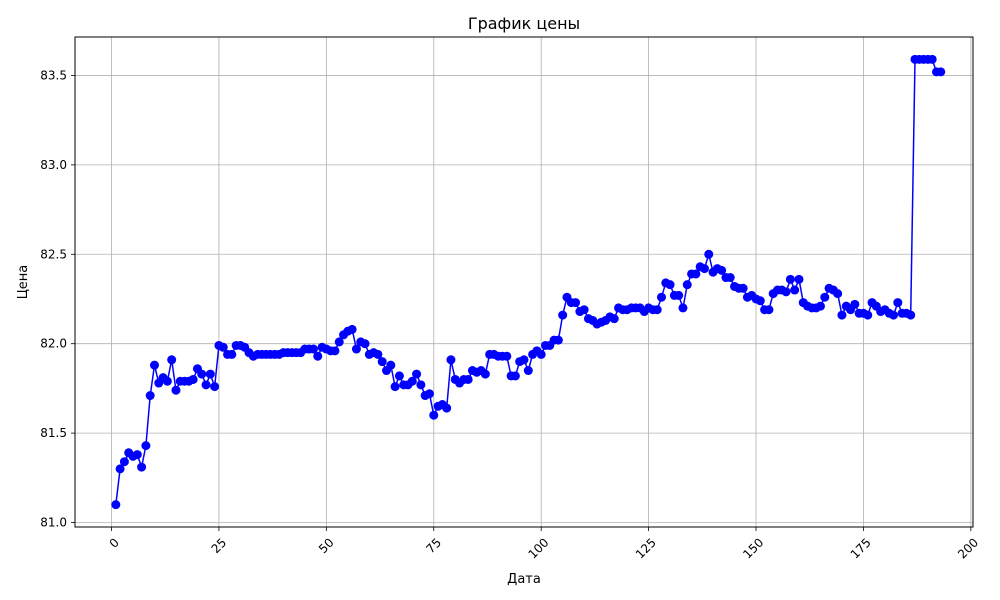  What do you see at coordinates (53, 75) in the screenshot?
I see `y-tick-label: 83.5` at bounding box center [53, 75].